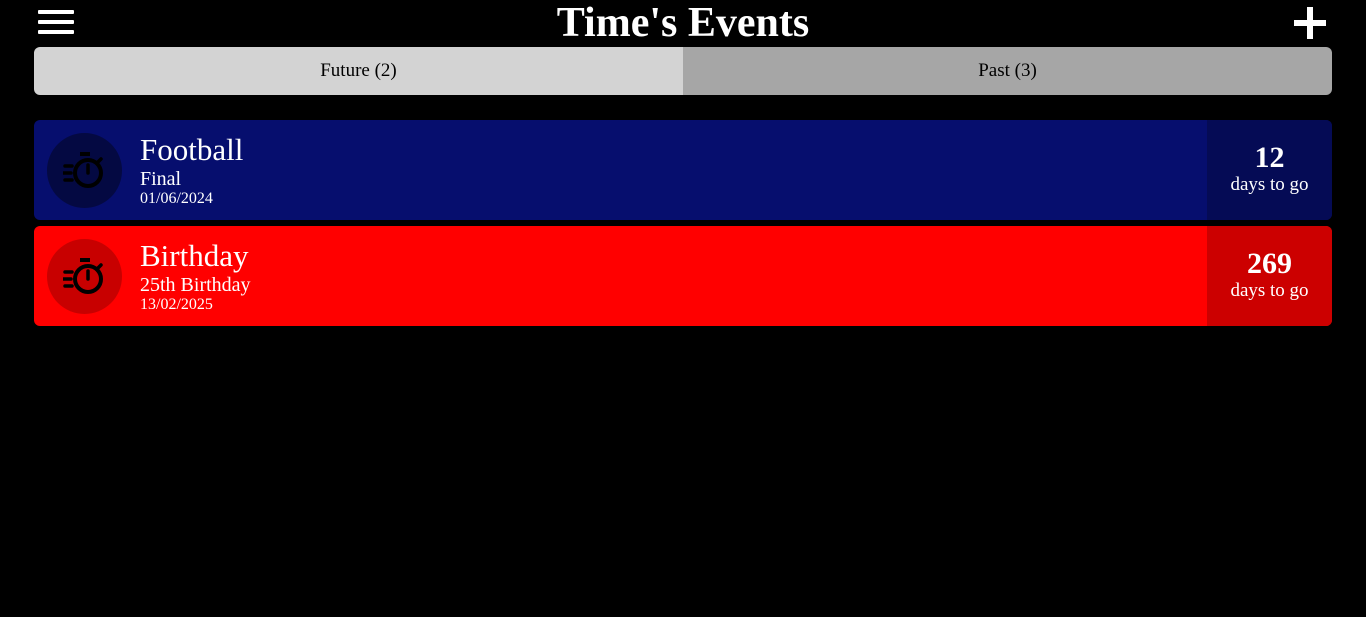 The height and width of the screenshot is (617, 1366). I want to click on event-main: Football Final 01/06/2024, so click(620, 170).